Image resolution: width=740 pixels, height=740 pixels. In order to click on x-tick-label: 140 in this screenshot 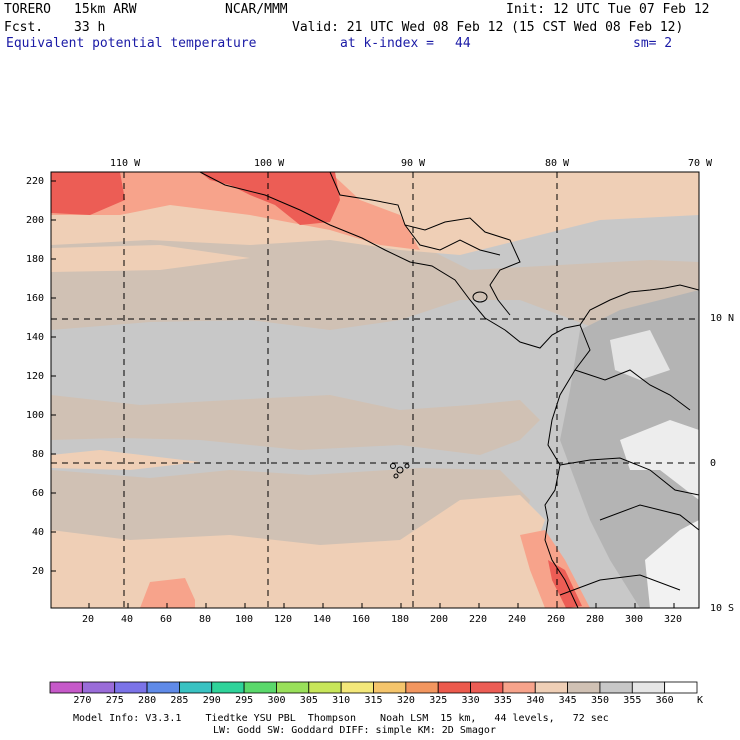, I will do `click(322, 619)`.